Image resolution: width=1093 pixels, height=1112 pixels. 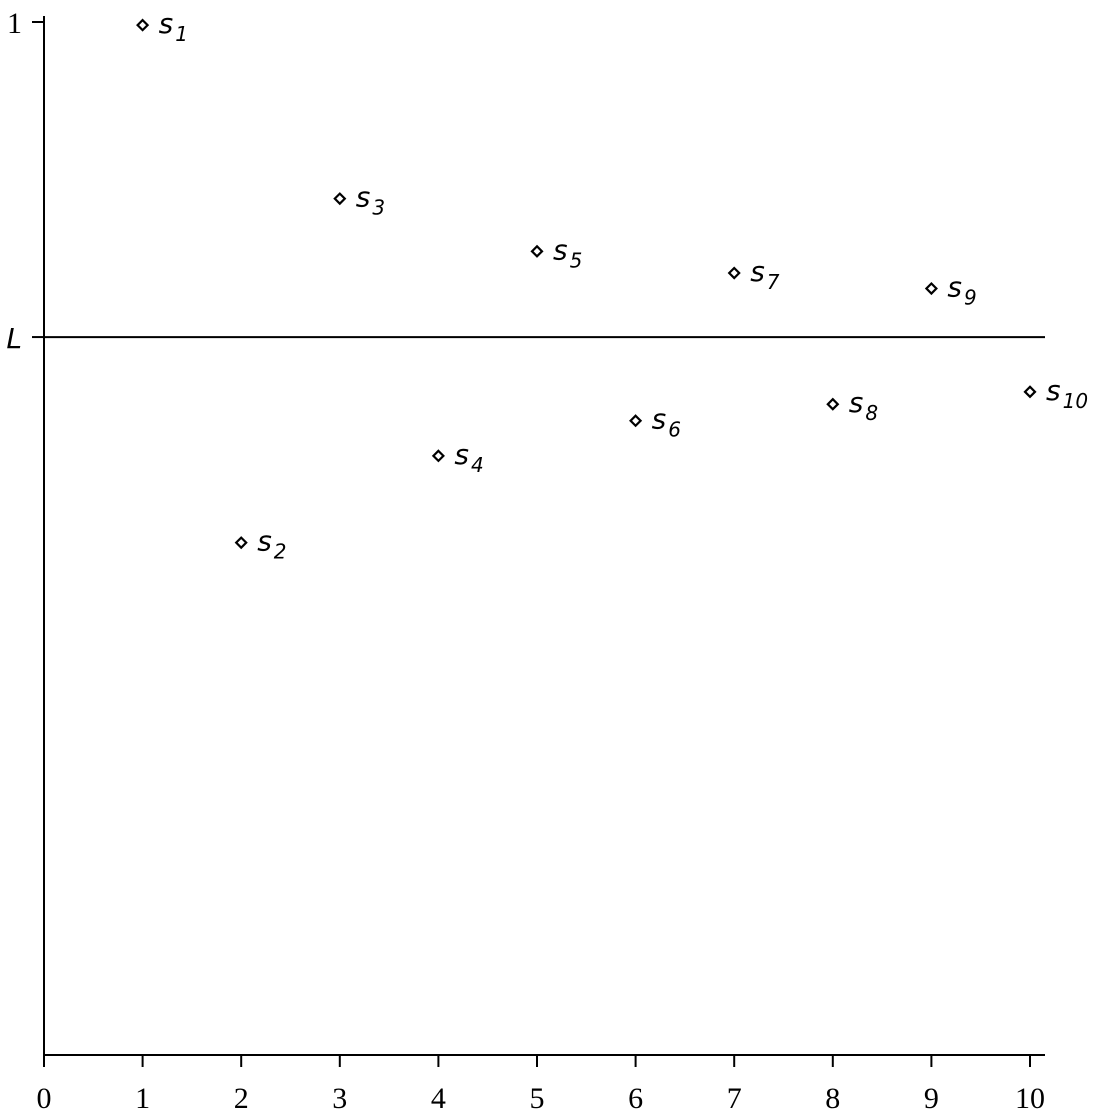 What do you see at coordinates (674, 430) in the screenshot?
I see `point-label-subscript: 6` at bounding box center [674, 430].